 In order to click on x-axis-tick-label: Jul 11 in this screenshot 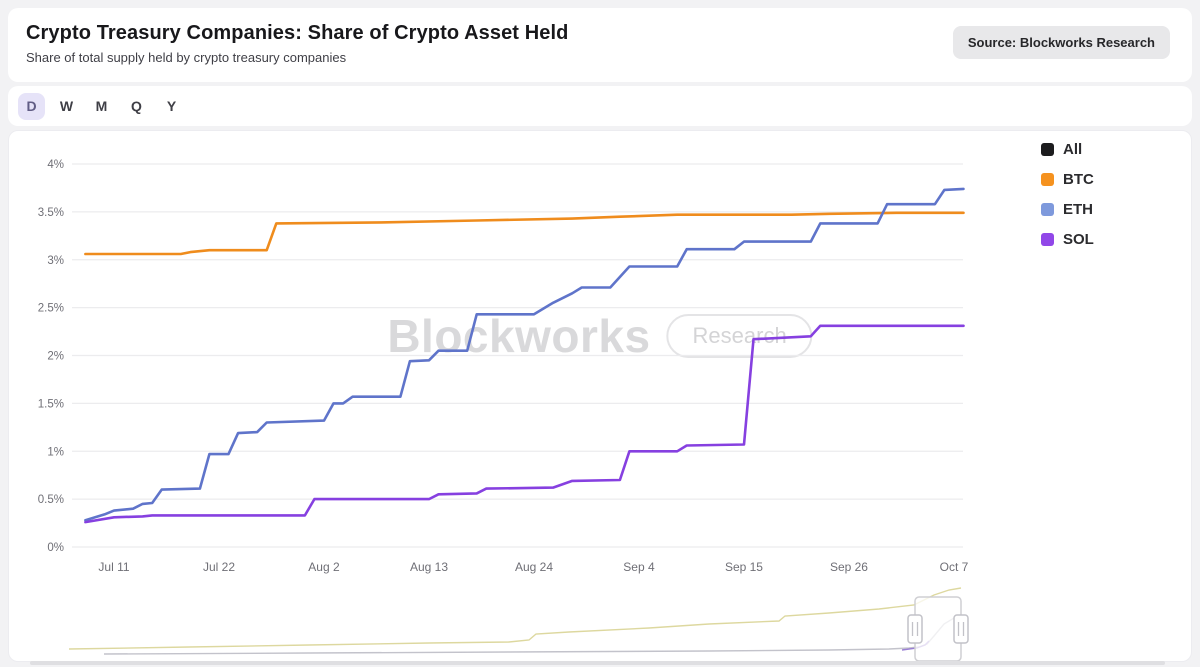, I will do `click(113, 567)`.